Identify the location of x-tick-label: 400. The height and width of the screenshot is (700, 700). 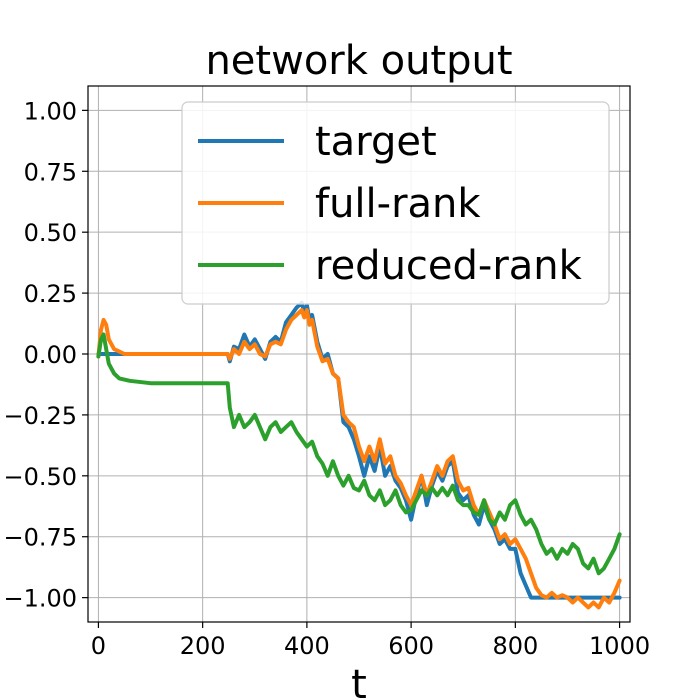
(307, 646).